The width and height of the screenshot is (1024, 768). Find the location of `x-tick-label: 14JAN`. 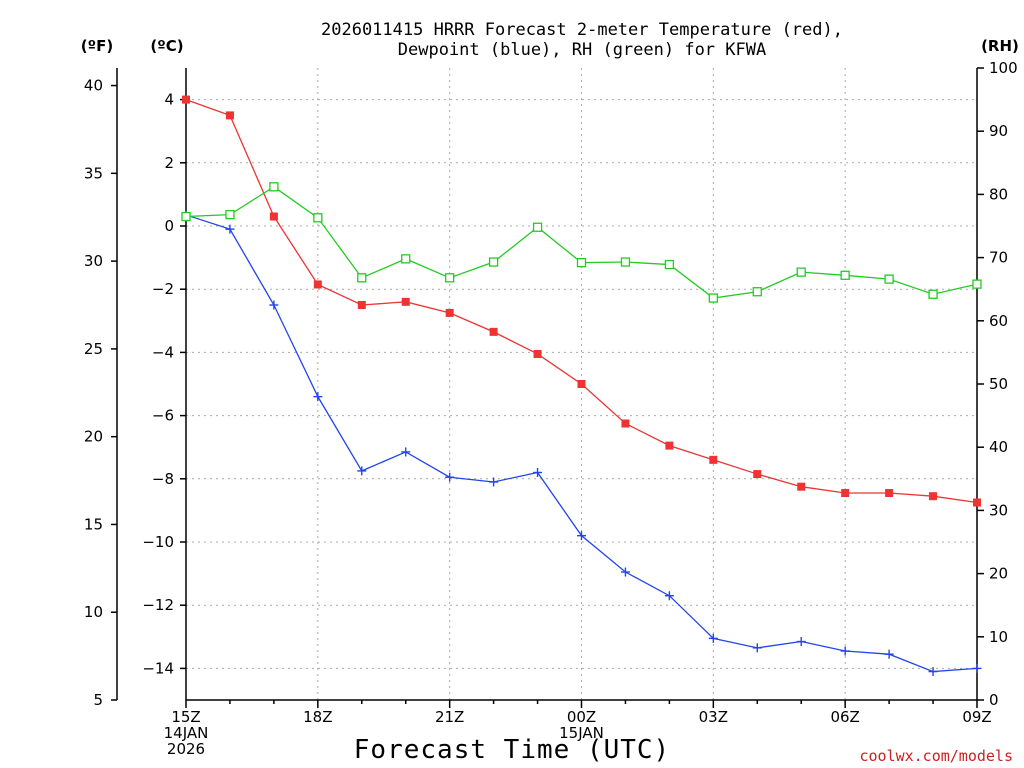

x-tick-label: 14JAN is located at coordinates (186, 733).